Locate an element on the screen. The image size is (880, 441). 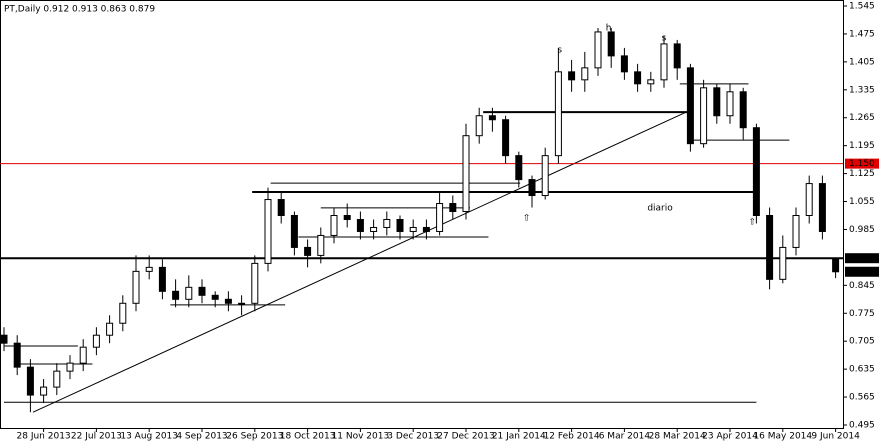
y-tick-label: 1.475 is located at coordinates (862, 34).